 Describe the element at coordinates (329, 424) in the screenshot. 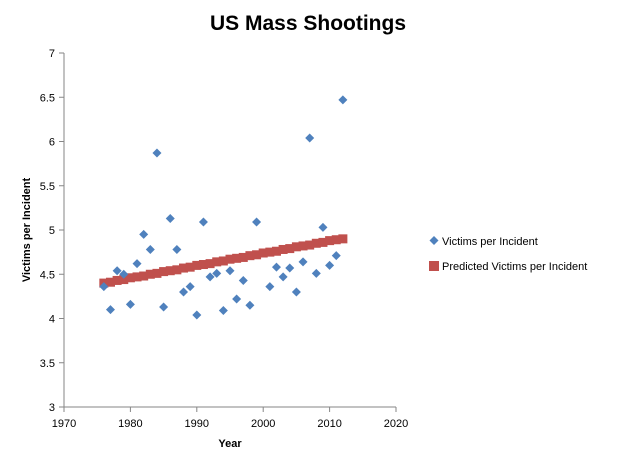

I see `x-tick-label: 2010` at that location.